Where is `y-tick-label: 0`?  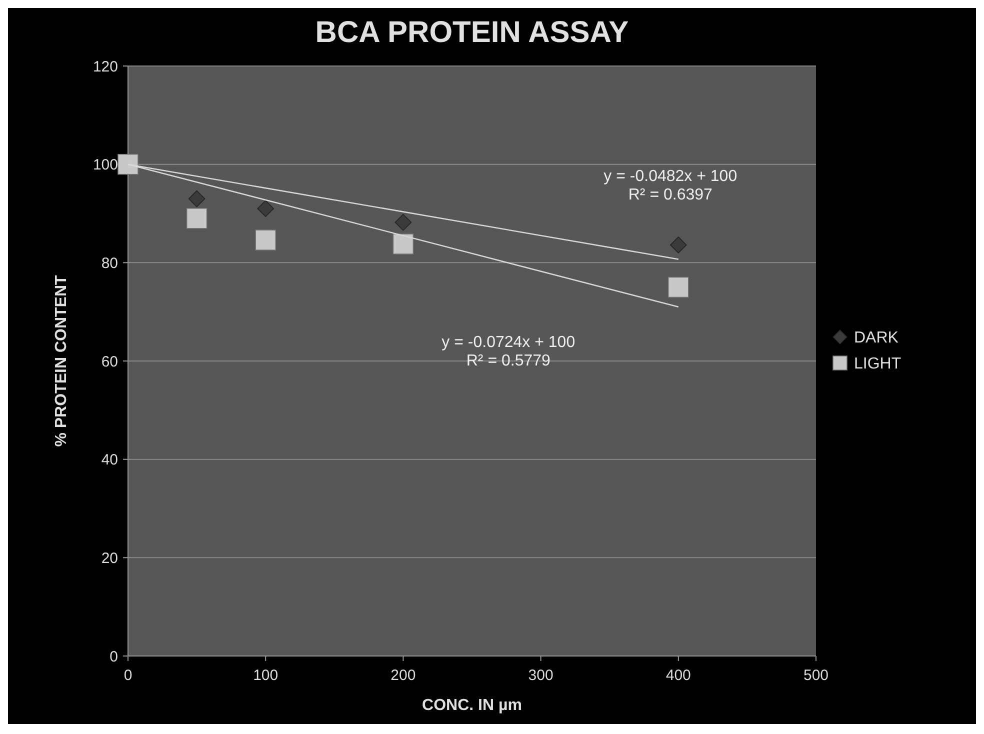 y-tick-label: 0 is located at coordinates (114, 657).